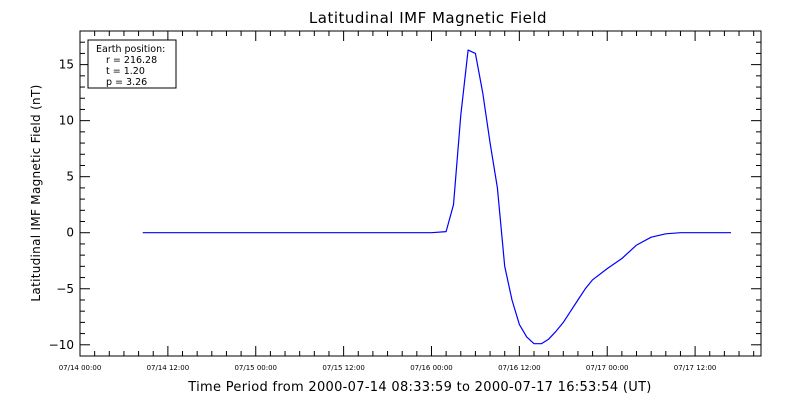 The image size is (800, 400). I want to click on y-tick-label: 5, so click(70, 177).